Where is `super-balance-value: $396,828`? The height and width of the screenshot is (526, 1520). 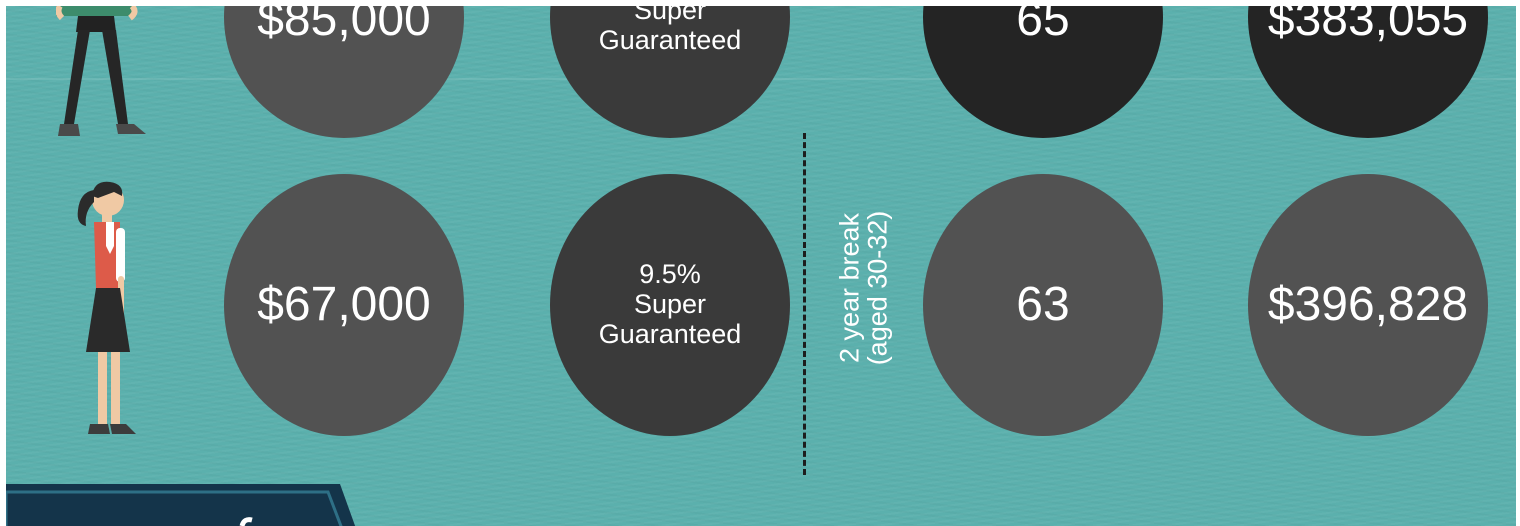 super-balance-value: $396,828 is located at coordinates (1368, 304).